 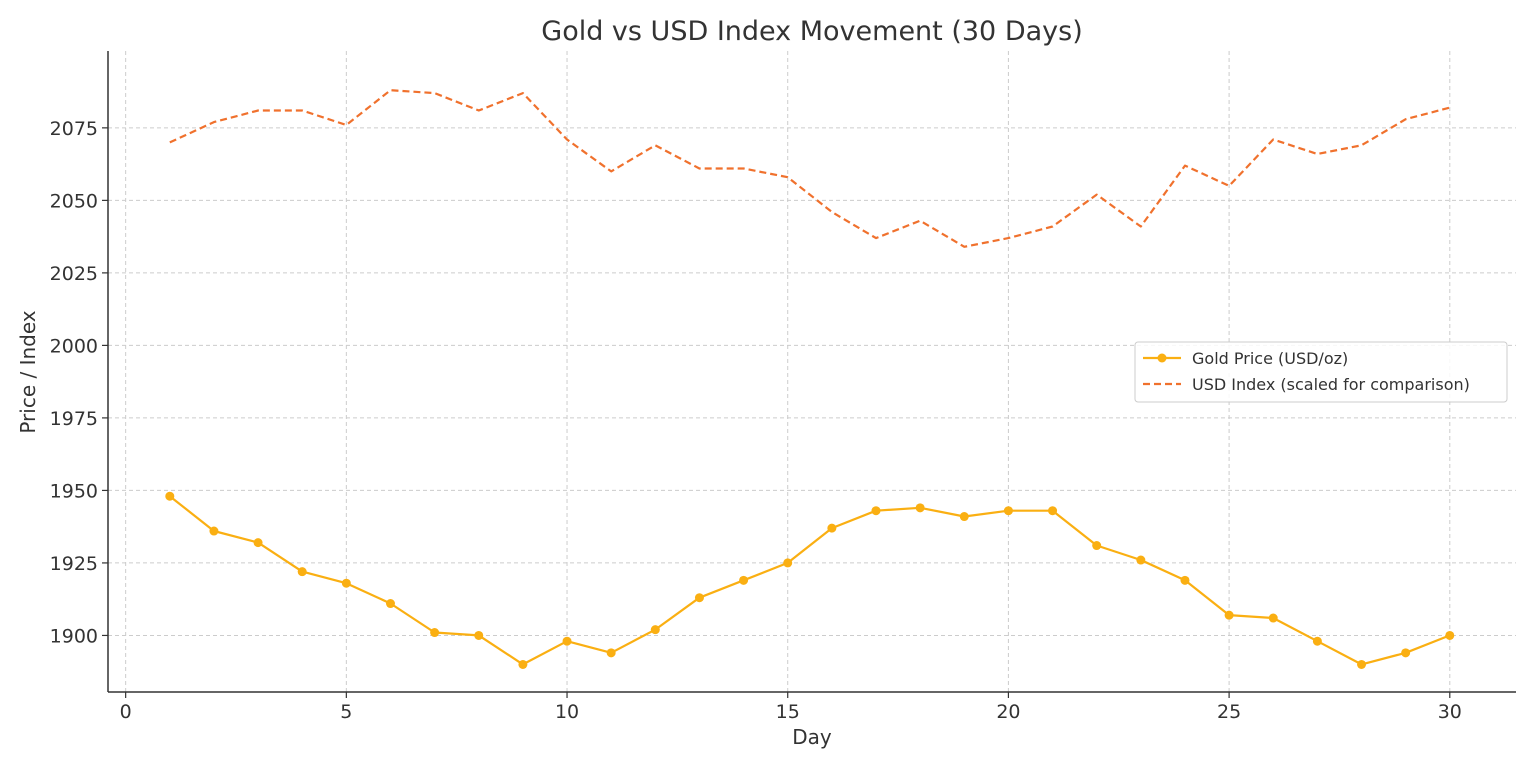 I want to click on legend-box, so click(x=1321, y=372).